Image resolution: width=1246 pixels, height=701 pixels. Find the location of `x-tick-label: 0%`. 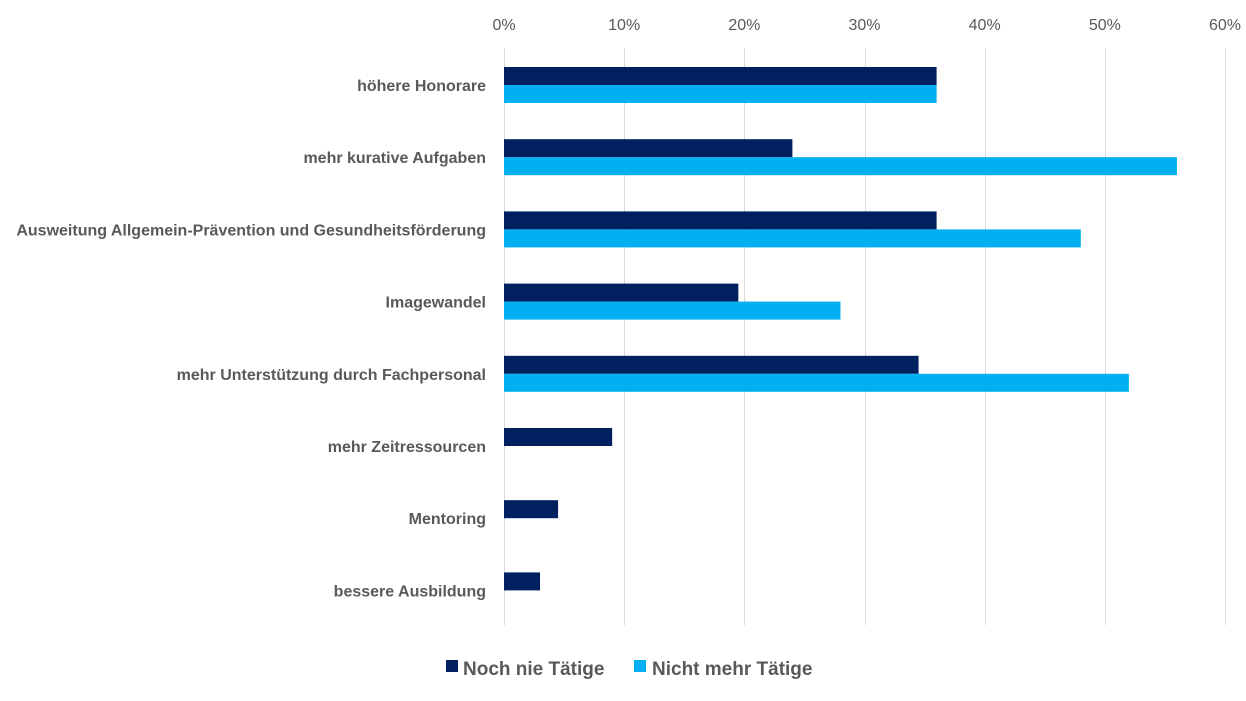

x-tick-label: 0% is located at coordinates (503, 25).